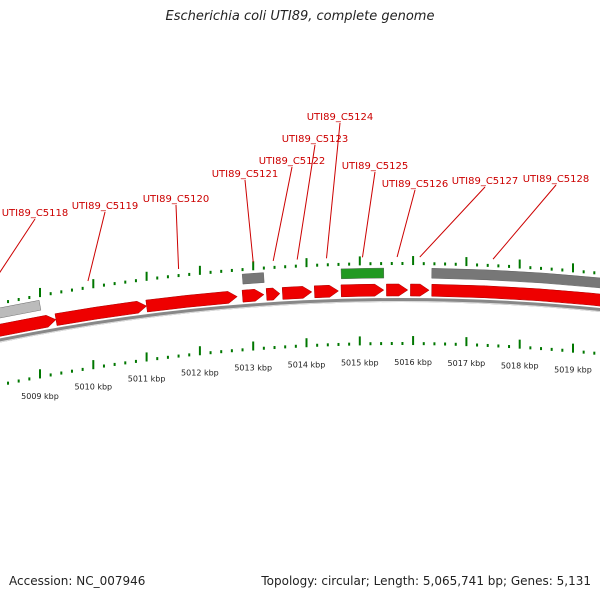 The image size is (600, 600). I want to click on kbp-label: 5018 kbp, so click(520, 366).